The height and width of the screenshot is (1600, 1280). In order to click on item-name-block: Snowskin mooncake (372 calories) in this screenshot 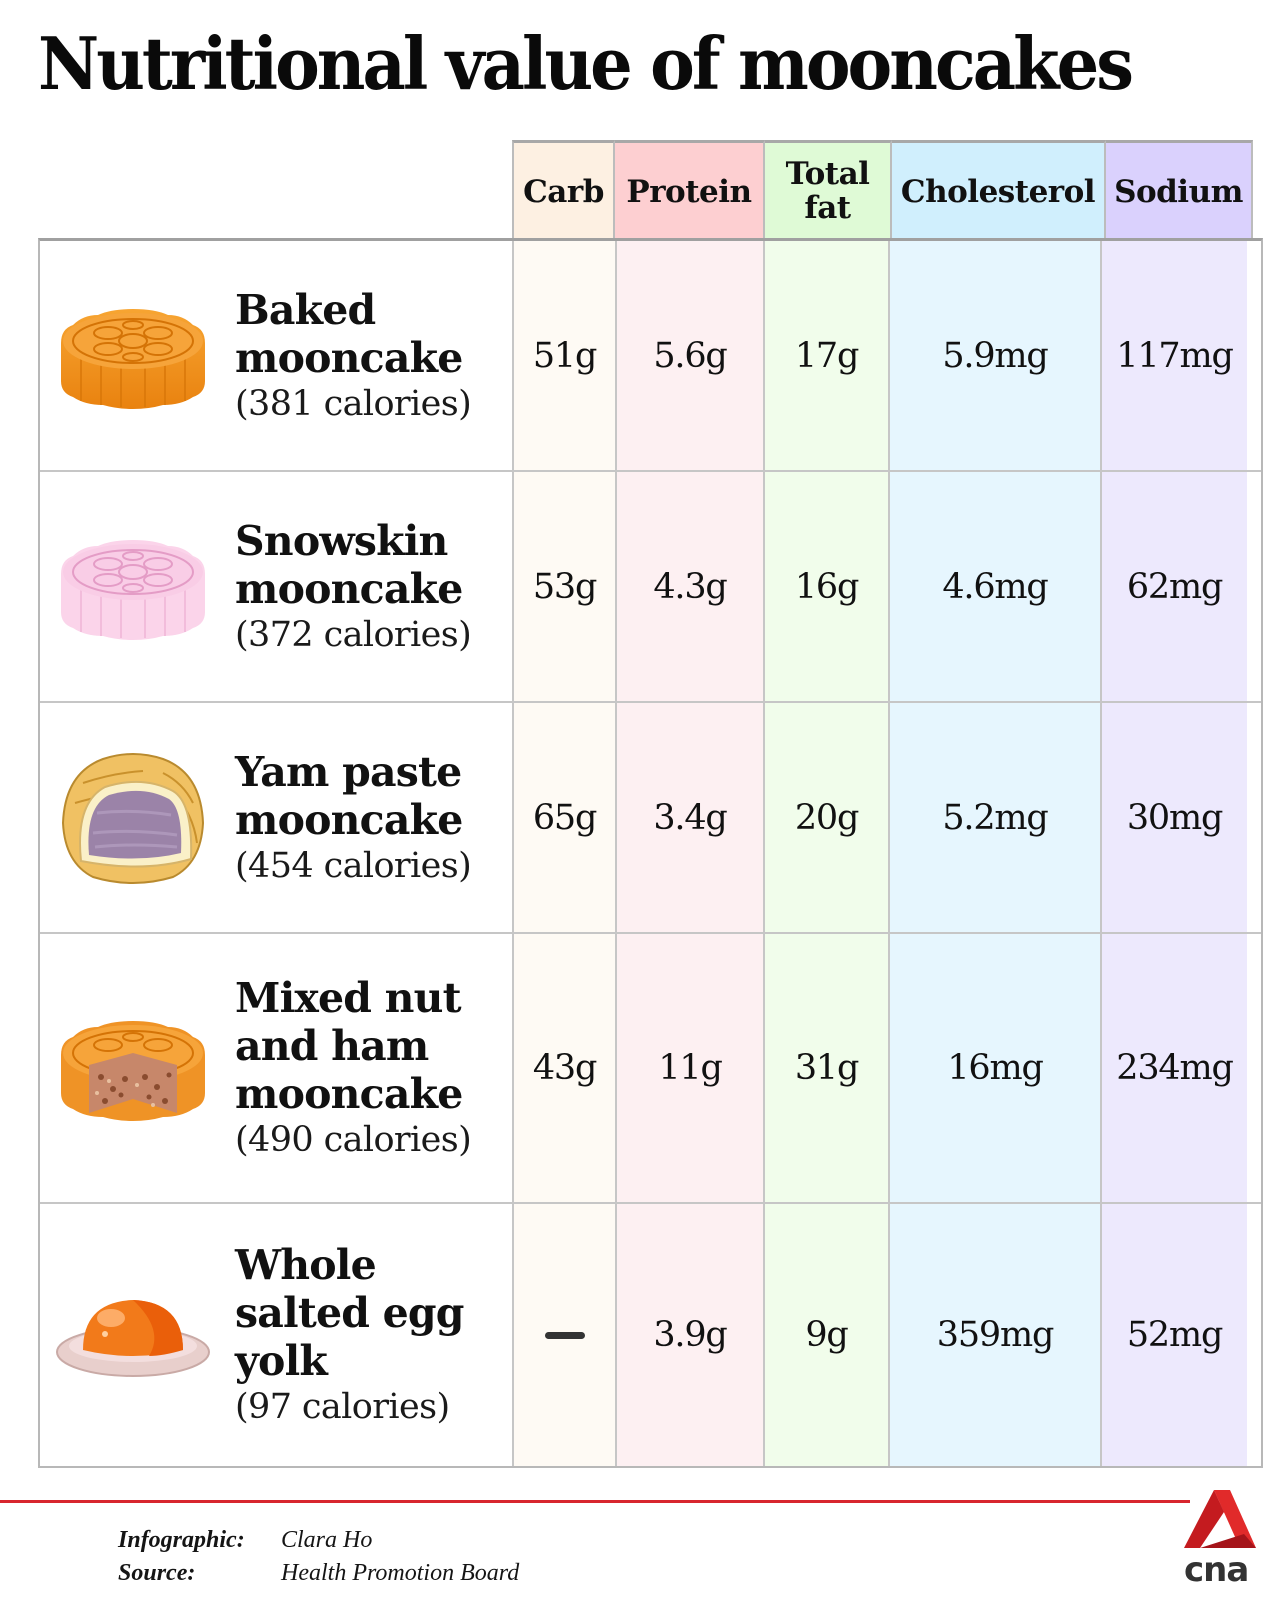, I will do `click(343, 586)`.